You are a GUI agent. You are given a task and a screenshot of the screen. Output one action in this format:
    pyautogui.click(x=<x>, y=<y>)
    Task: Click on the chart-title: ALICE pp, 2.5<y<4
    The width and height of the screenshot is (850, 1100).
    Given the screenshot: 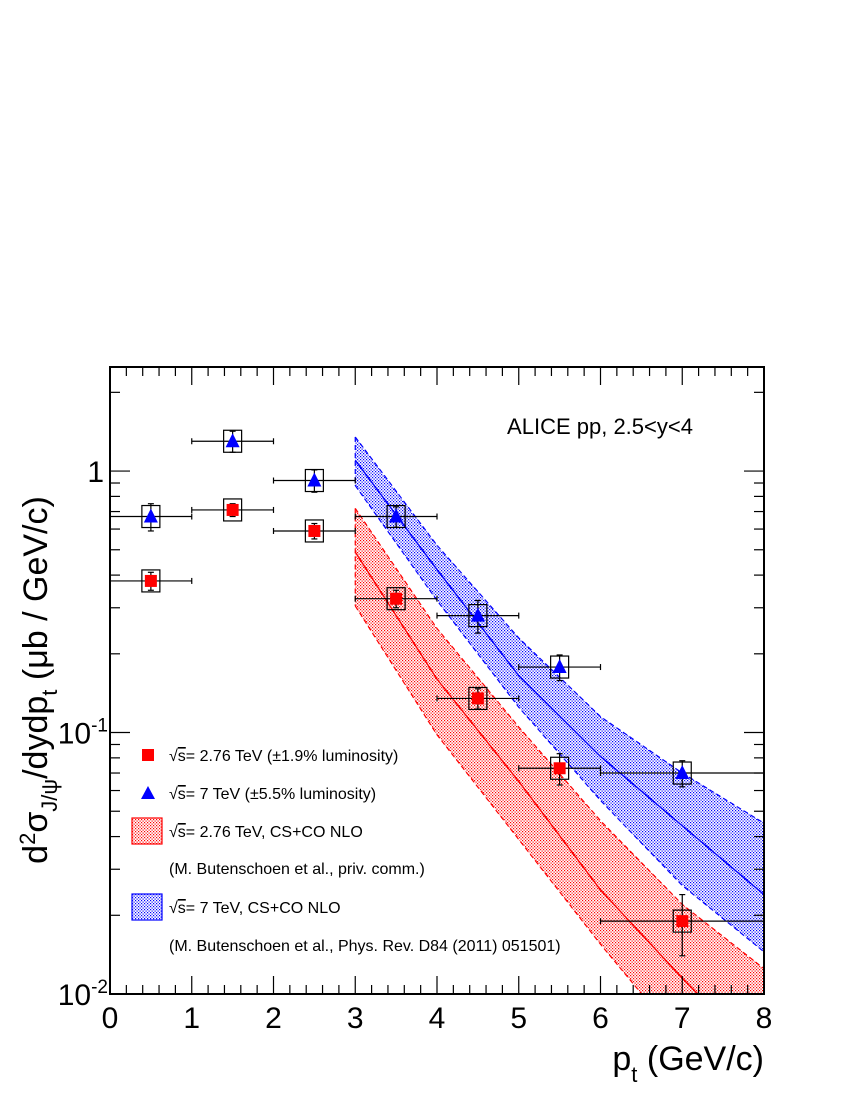 What is the action you would take?
    pyautogui.click(x=600, y=426)
    